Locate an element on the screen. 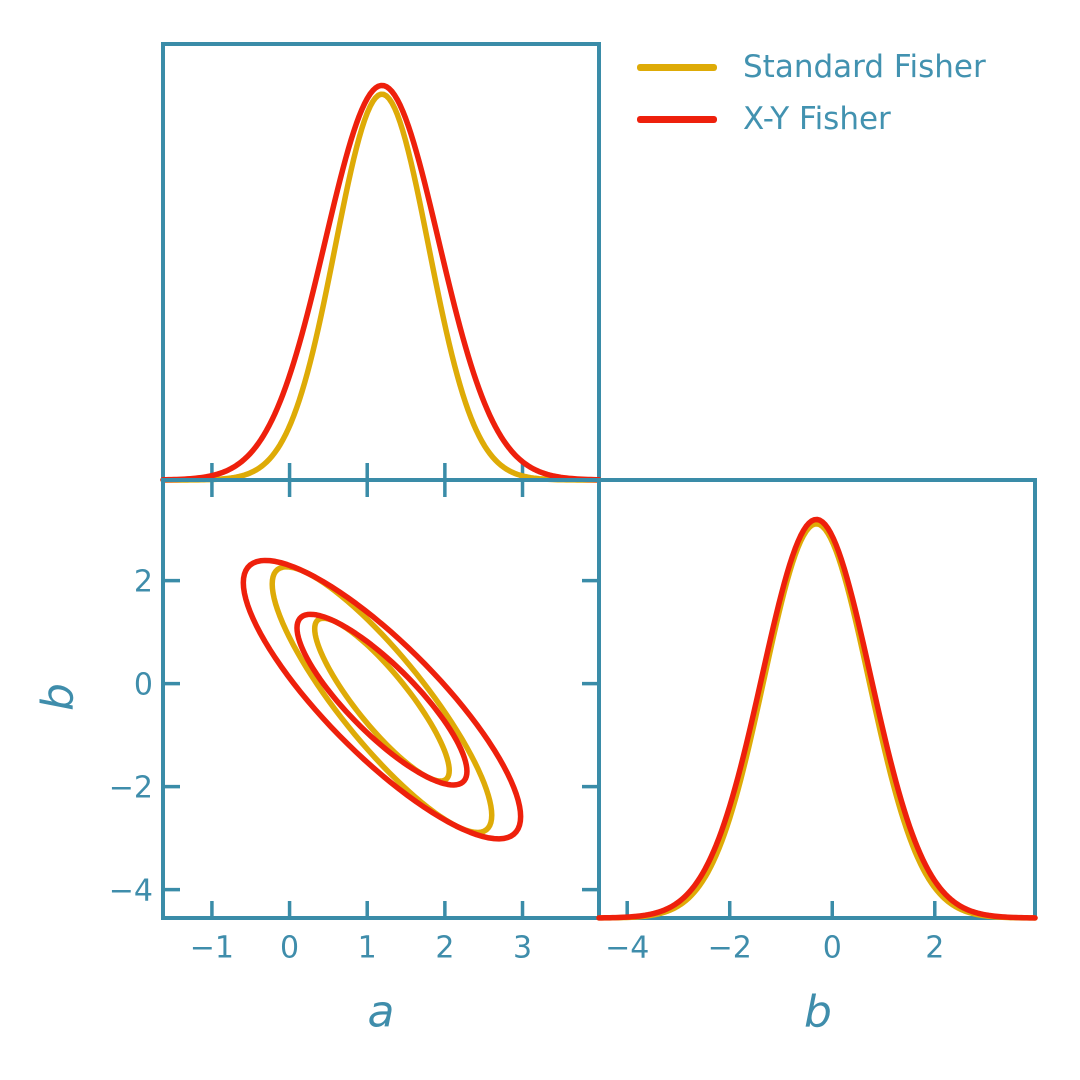 The width and height of the screenshot is (1080, 1080). confidence-ellipse is located at coordinates (382, 699).